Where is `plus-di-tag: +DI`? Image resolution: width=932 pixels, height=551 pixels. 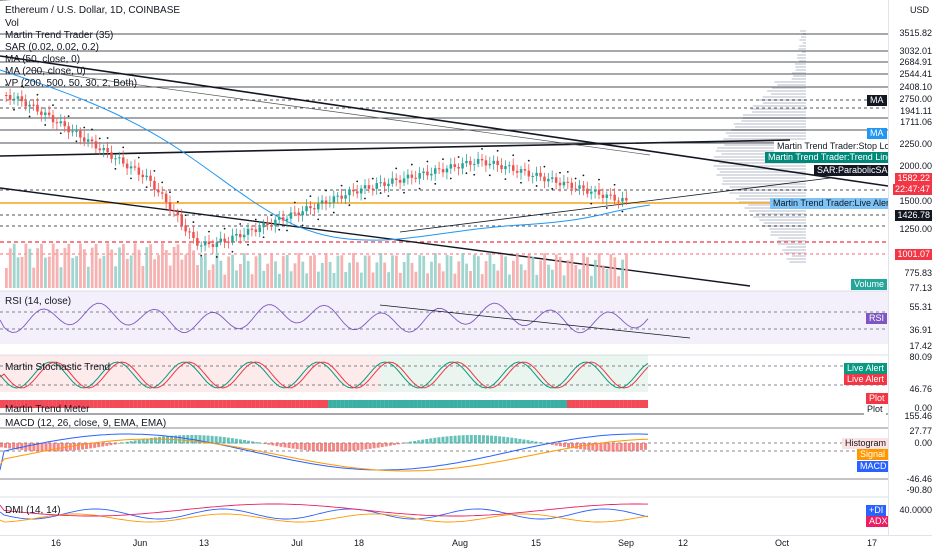 plus-di-tag: +DI is located at coordinates (876, 510).